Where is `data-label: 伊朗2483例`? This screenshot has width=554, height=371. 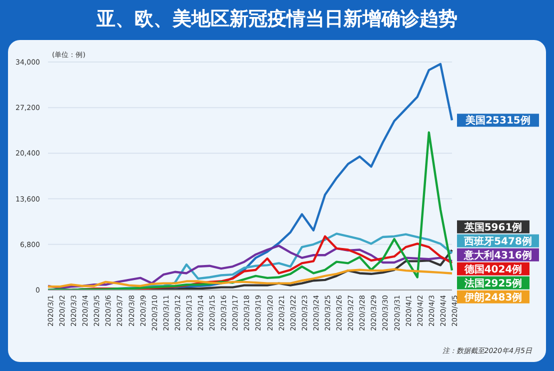 data-label: 伊朗2483例 is located at coordinates (492, 297).